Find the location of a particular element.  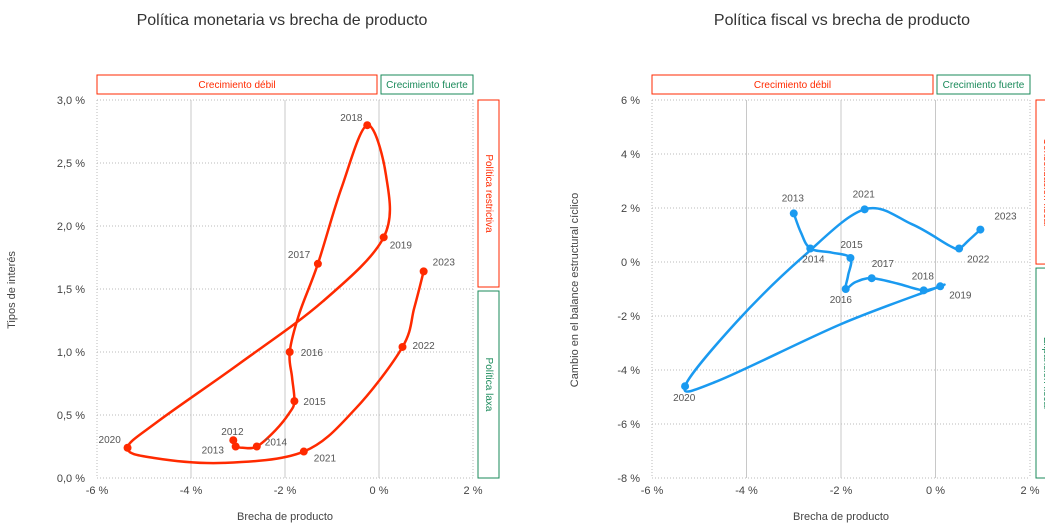

y-tick-label: -6 % is located at coordinates (628, 425).